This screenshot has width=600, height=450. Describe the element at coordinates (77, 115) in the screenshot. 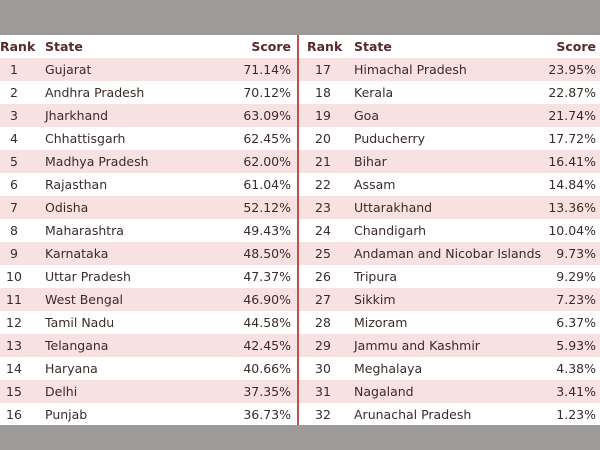

I see `state-cell: Jharkhand` at that location.